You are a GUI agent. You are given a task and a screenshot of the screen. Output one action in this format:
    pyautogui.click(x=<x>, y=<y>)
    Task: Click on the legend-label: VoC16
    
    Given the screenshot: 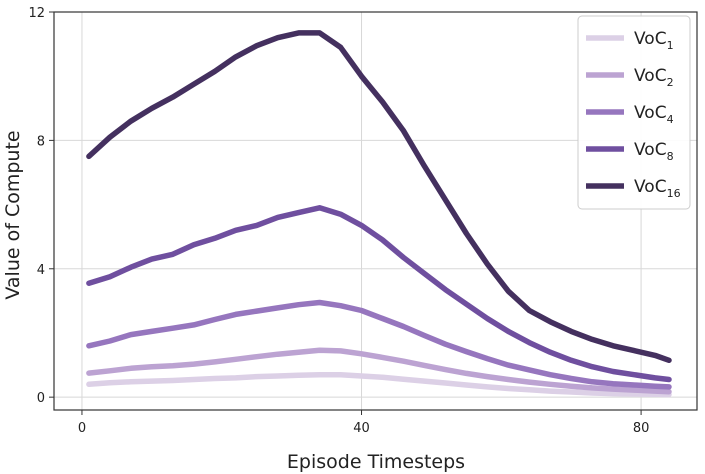 What is the action you would take?
    pyautogui.click(x=657, y=188)
    